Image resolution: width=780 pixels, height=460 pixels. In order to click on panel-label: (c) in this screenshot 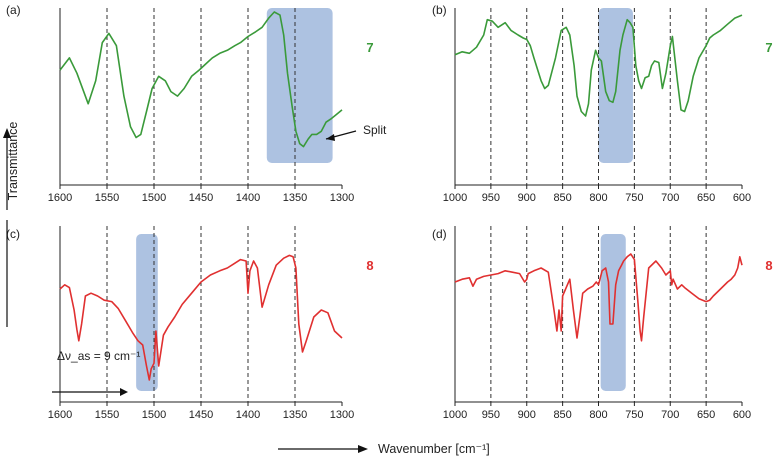, I will do `click(13, 234)`.